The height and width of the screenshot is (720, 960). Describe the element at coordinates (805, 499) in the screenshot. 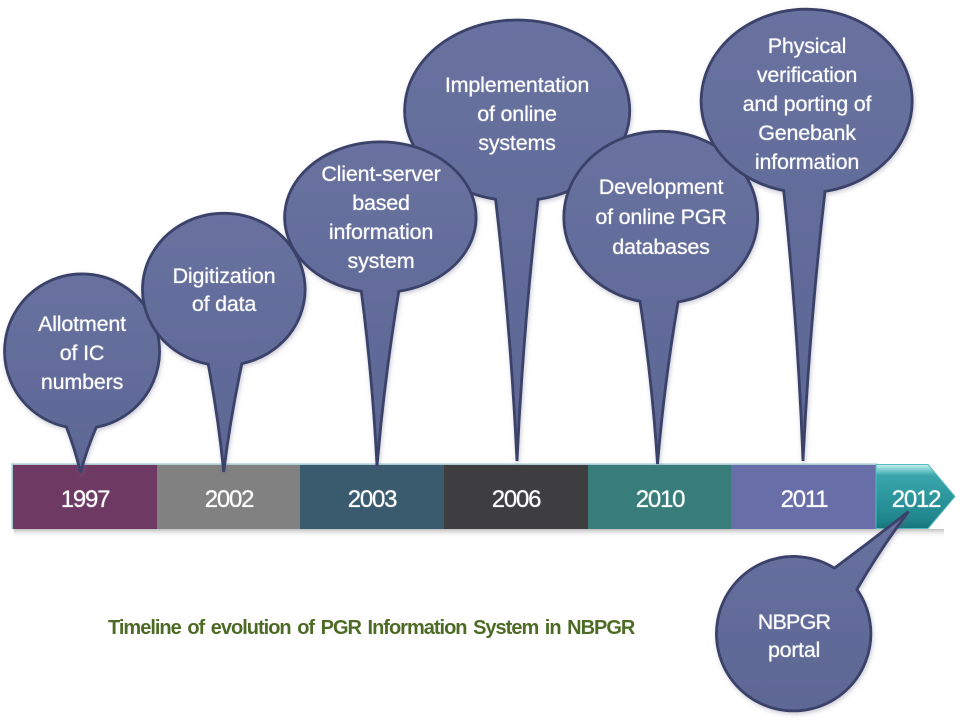

I see `svg-text: 2011` at that location.